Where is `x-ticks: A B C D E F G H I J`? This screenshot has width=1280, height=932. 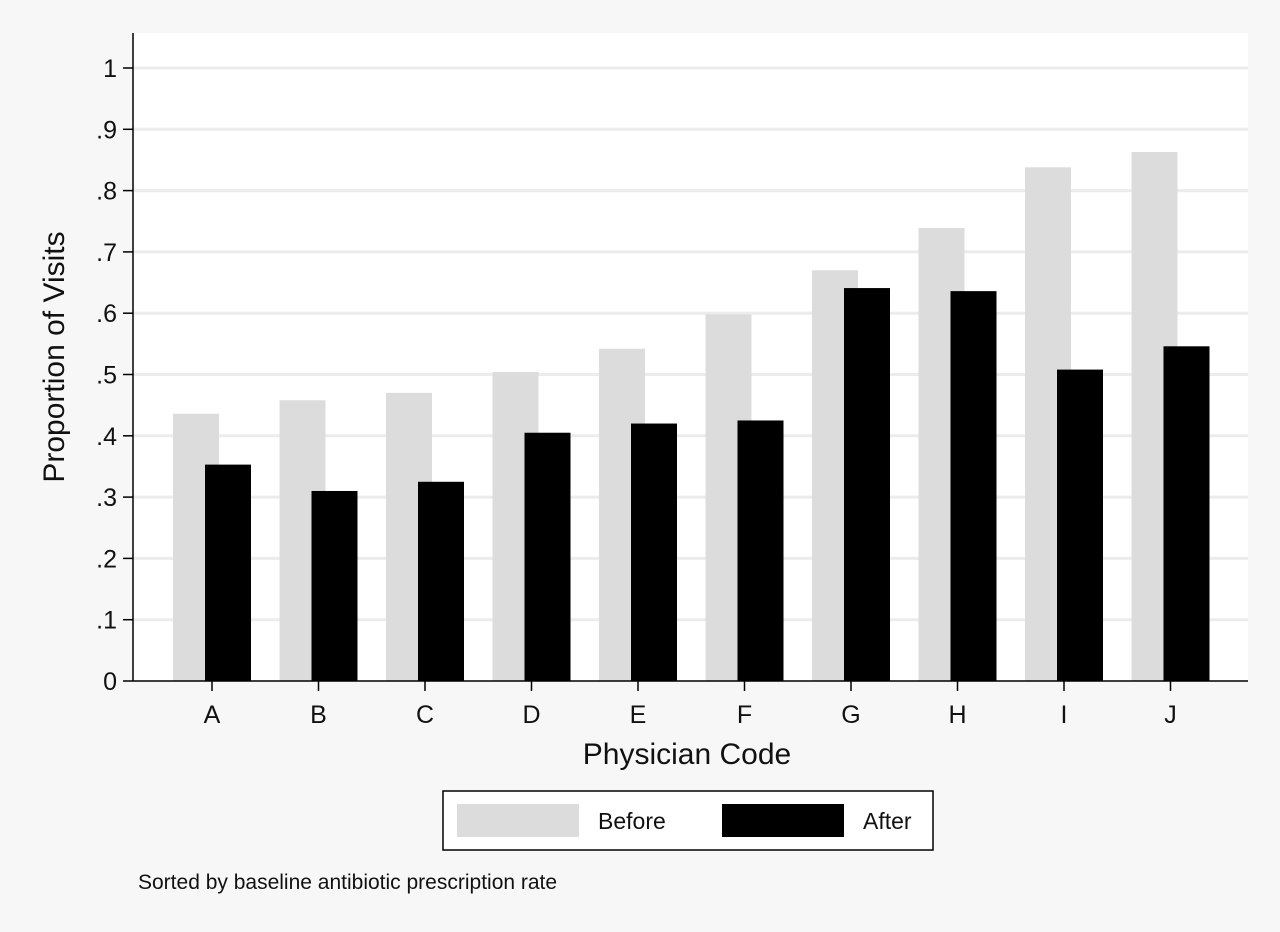 x-ticks: A B C D E F G H I J is located at coordinates (690, 705).